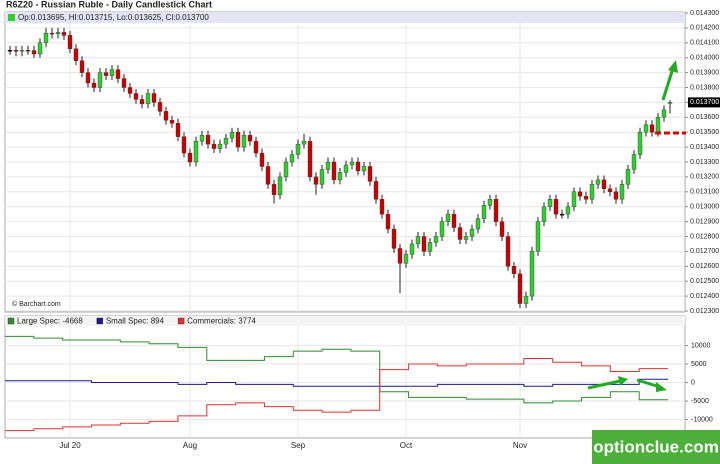 This screenshot has height=464, width=720. I want to click on y-tick-label: 0.013200, so click(704, 177).